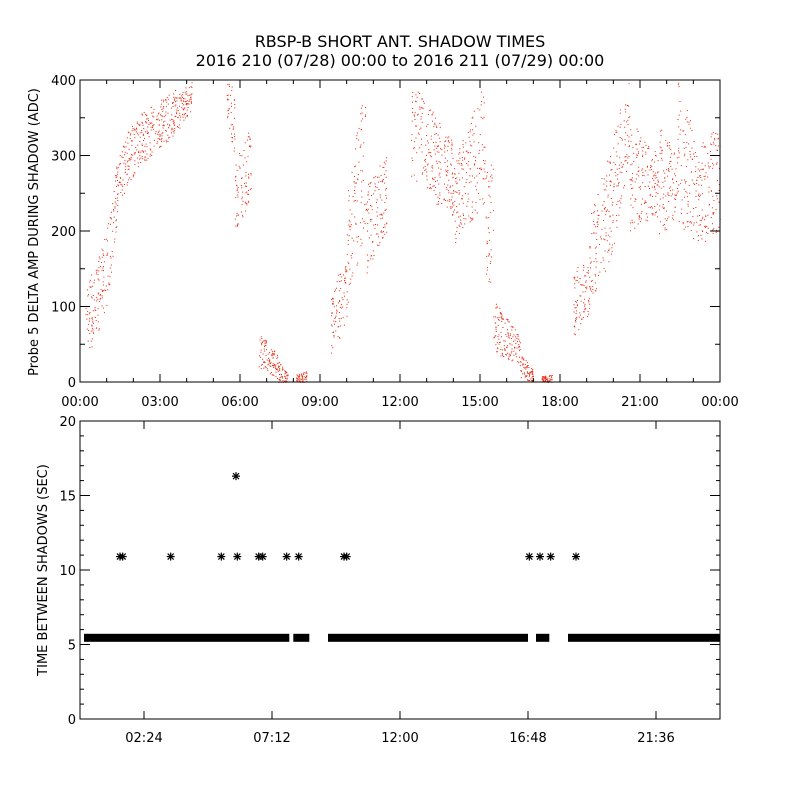  I want to click on amp-segment, so click(160, 126).